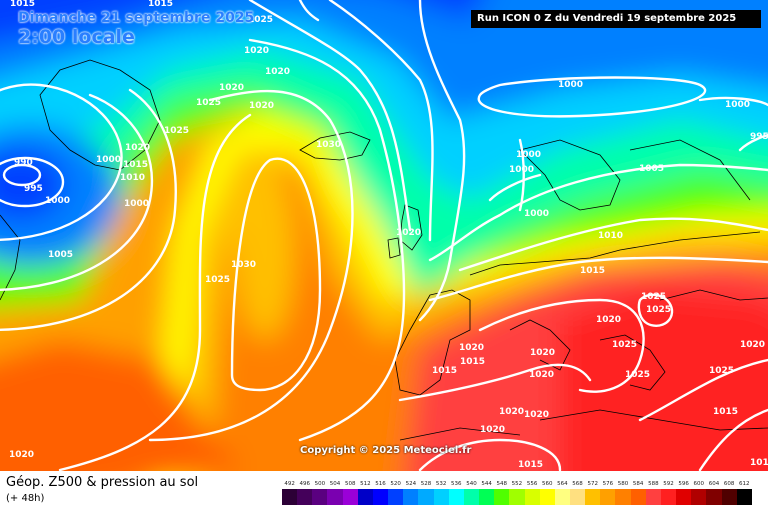  What do you see at coordinates (23, 163) in the screenshot?
I see `pressure-label: 990` at bounding box center [23, 163].